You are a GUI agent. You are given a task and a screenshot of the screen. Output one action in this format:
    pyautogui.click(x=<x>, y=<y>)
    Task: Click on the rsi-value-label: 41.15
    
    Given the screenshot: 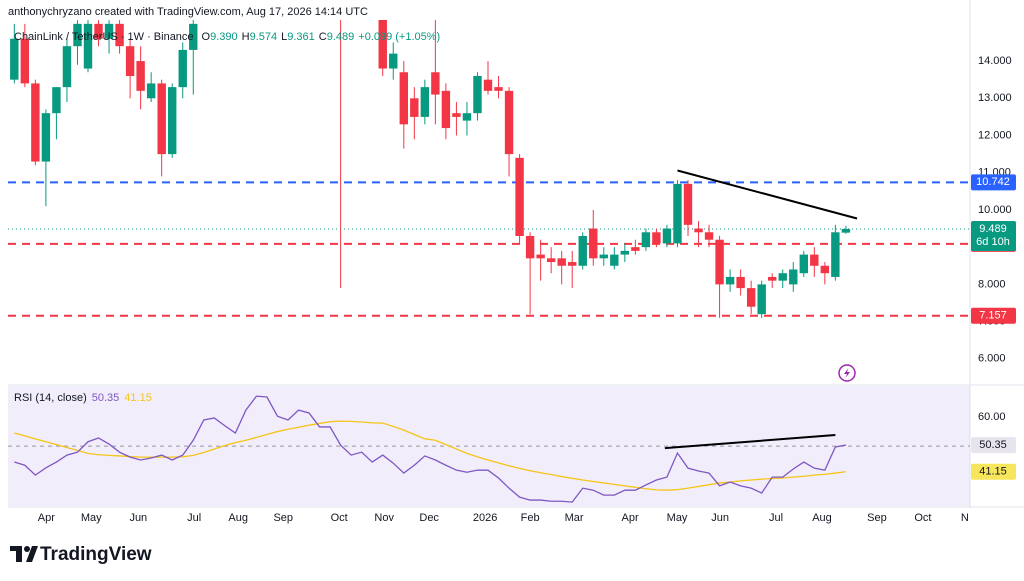 What is the action you would take?
    pyautogui.click(x=993, y=472)
    